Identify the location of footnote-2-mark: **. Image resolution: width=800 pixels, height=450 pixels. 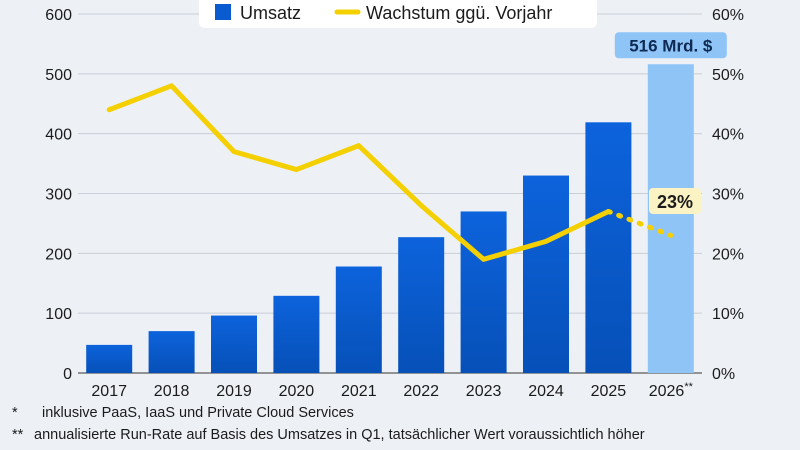
(18, 435).